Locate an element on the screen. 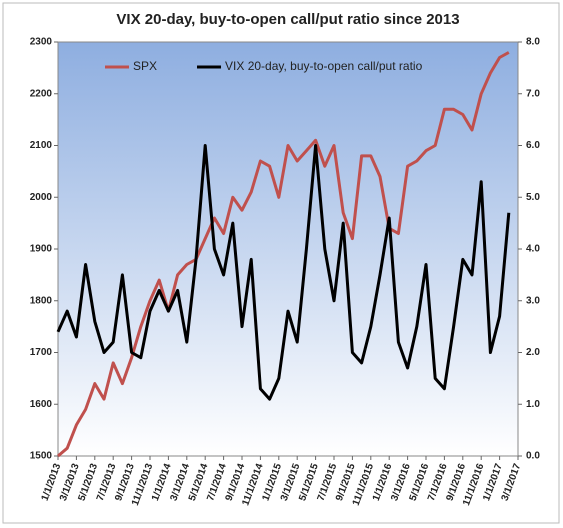 This screenshot has width=563, height=528. y-tick-label: 1500 is located at coordinates (41, 456).